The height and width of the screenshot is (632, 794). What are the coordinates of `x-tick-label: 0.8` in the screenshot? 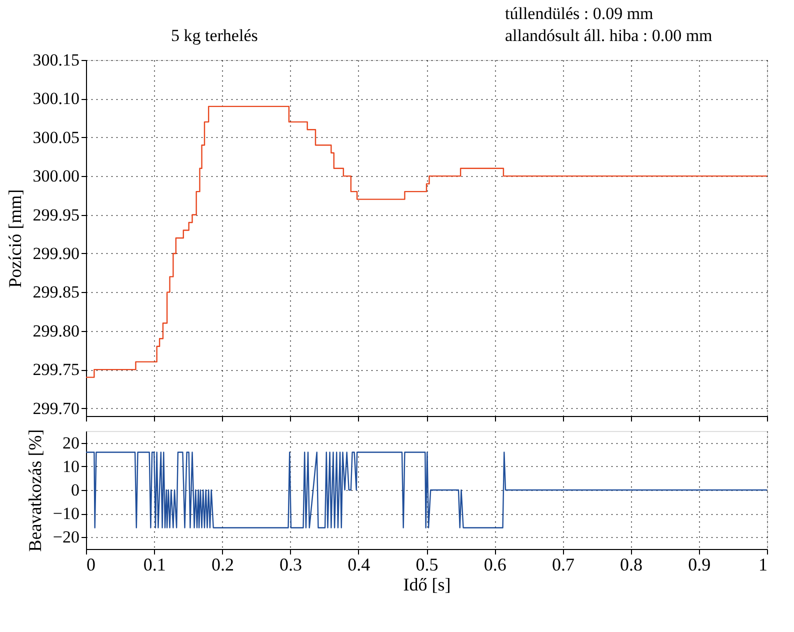 It's located at (631, 564).